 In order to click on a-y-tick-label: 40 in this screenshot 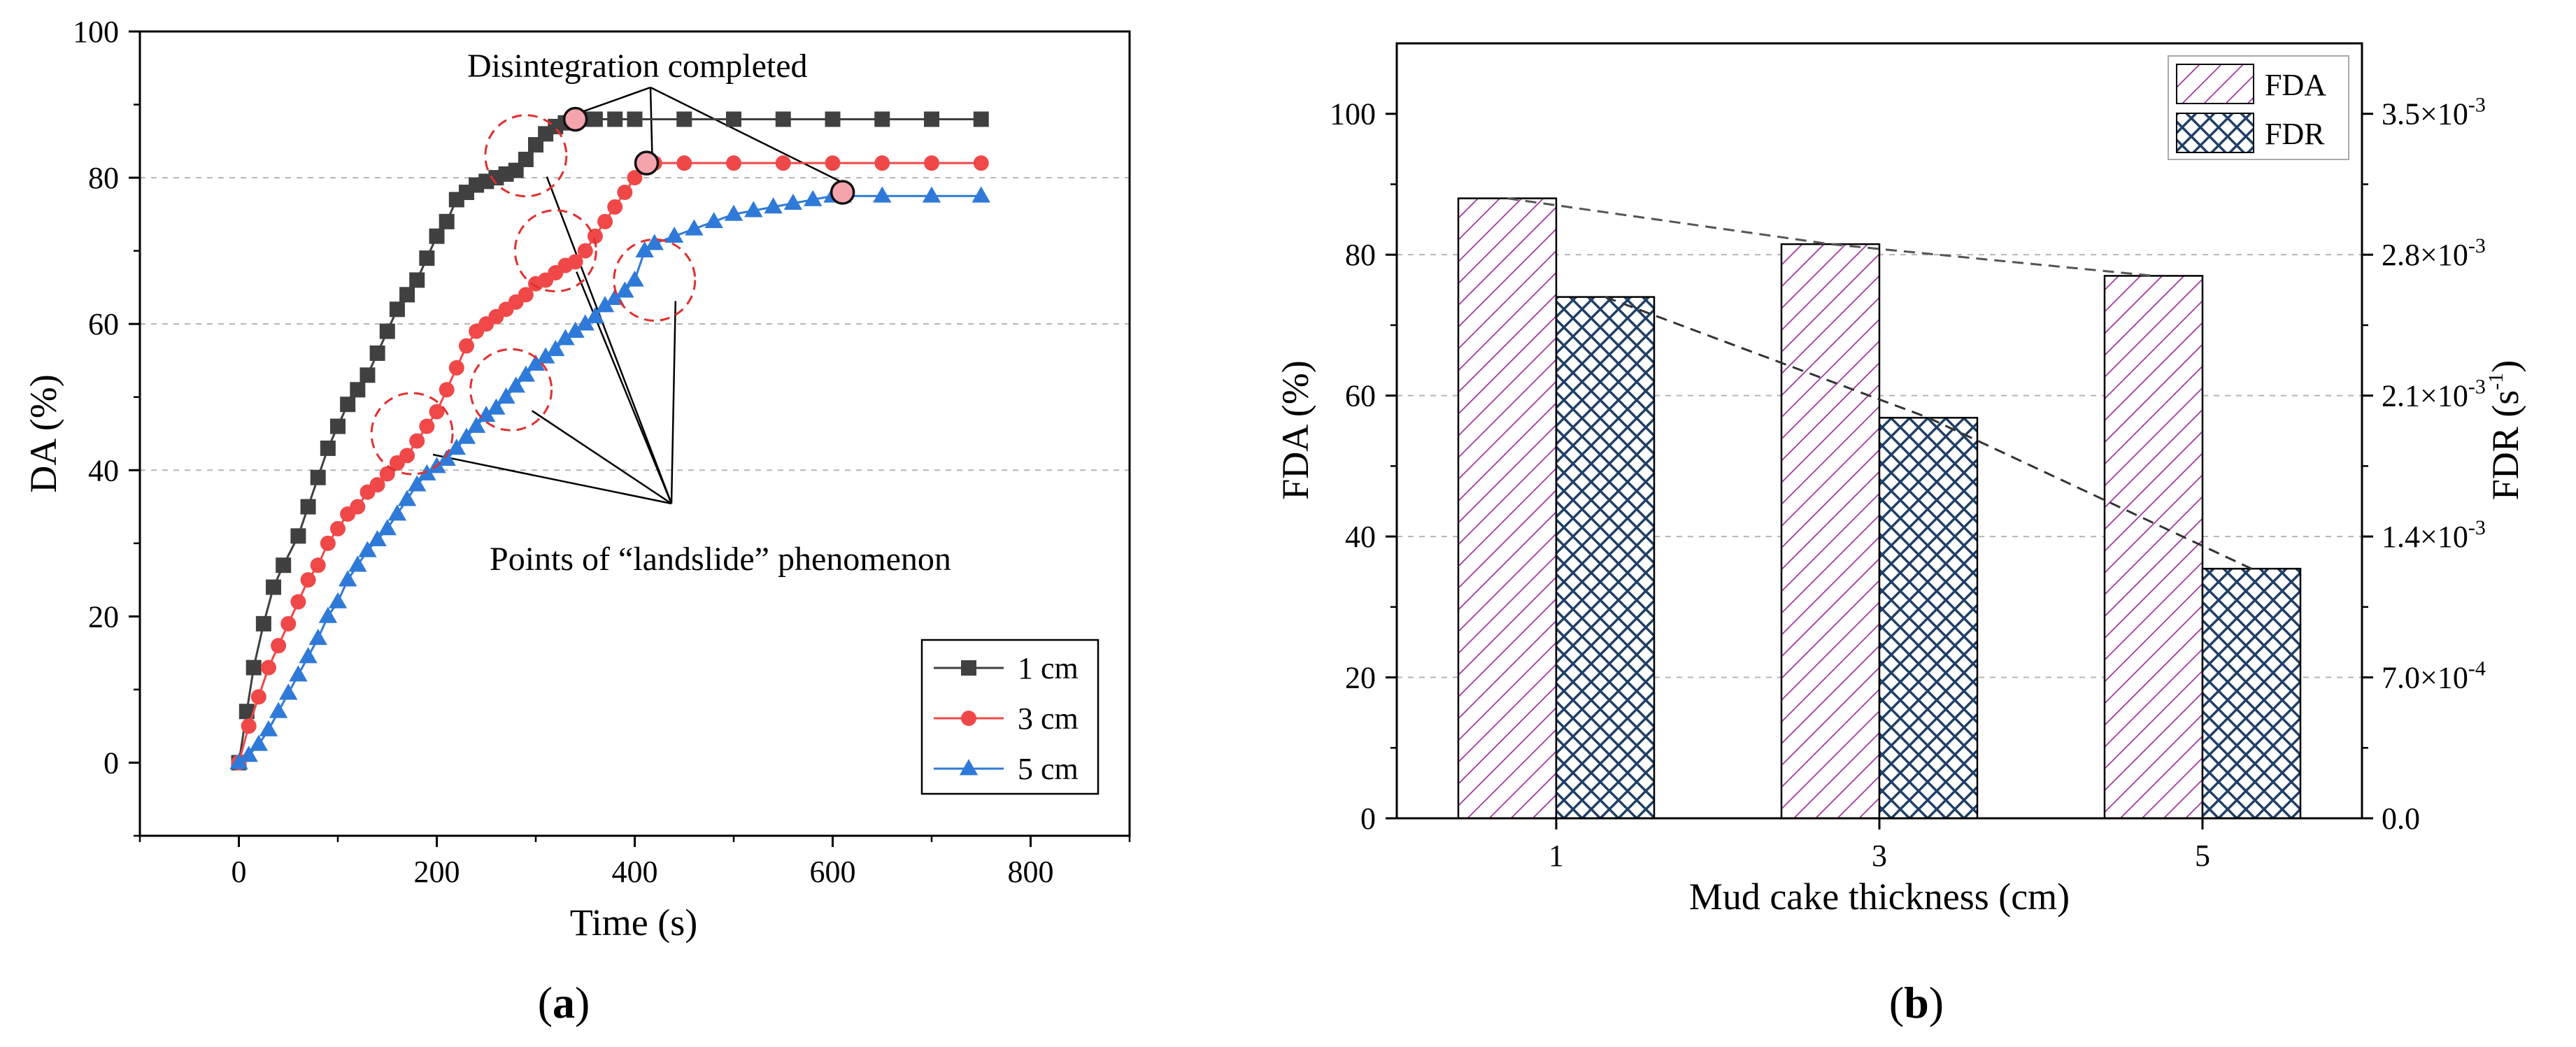, I will do `click(103, 470)`.